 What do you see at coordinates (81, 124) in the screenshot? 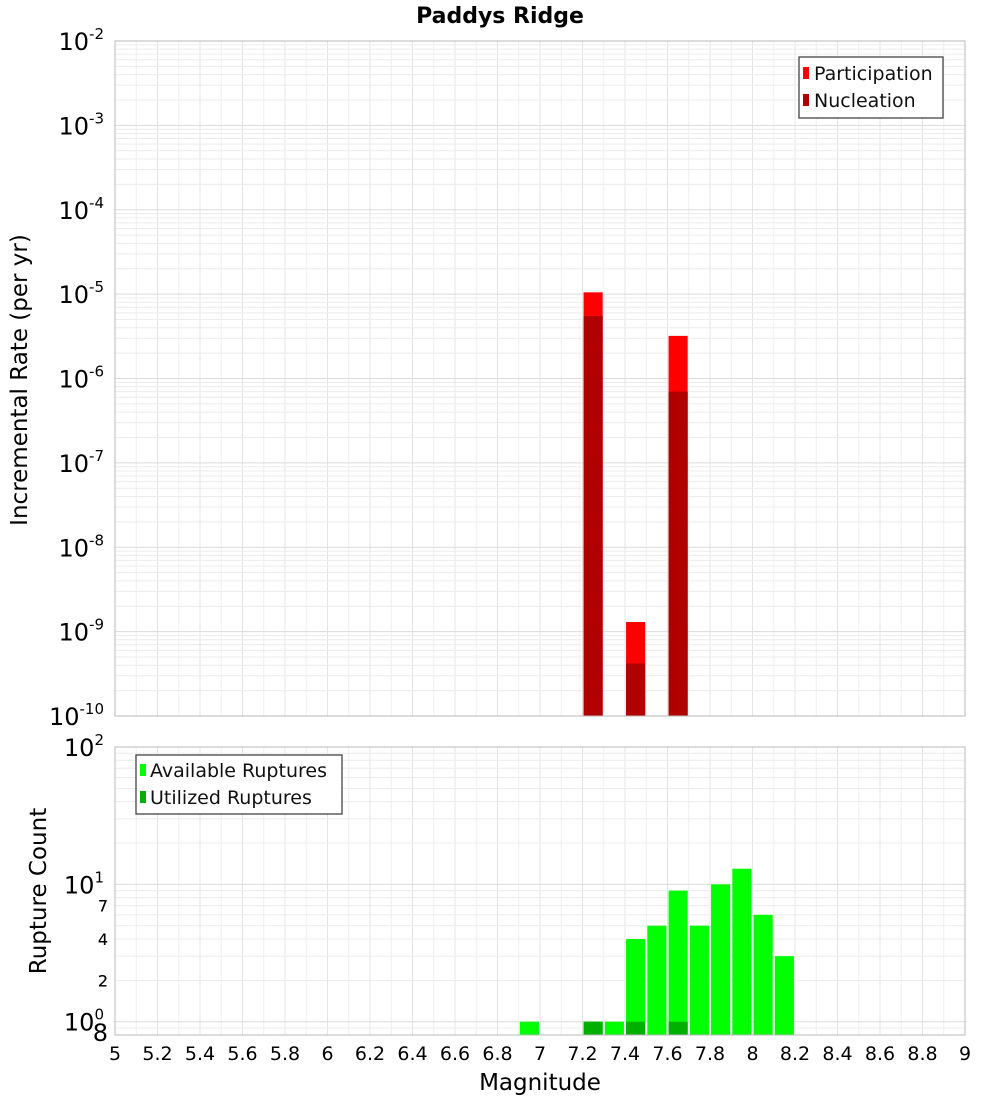
I see `top-y-tick-label: 10⁻³` at bounding box center [81, 124].